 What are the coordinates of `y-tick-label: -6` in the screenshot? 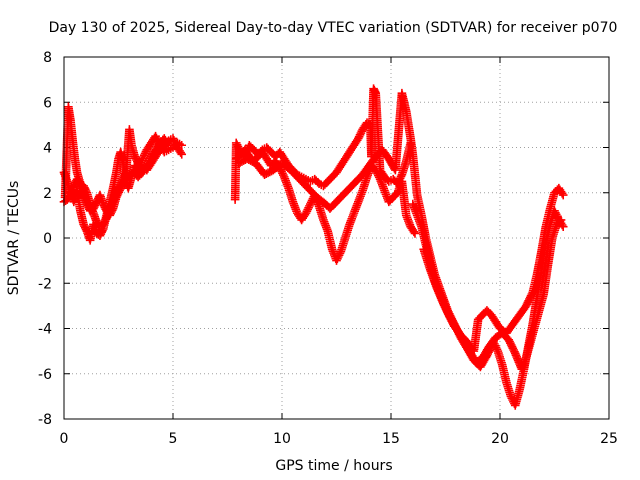 It's located at (45, 375).